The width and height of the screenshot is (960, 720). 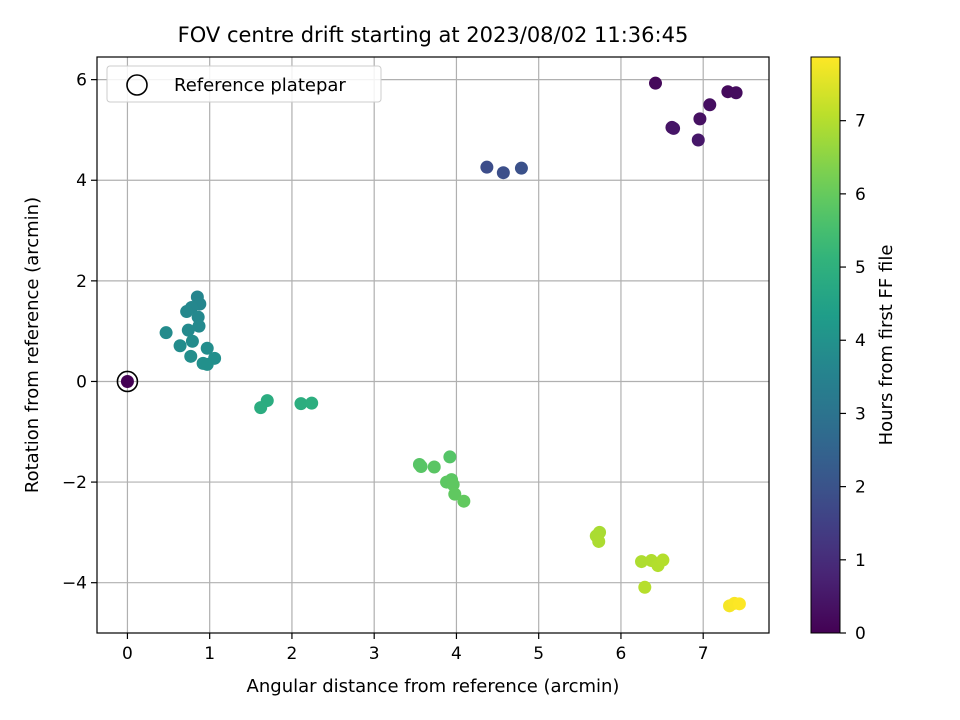 What do you see at coordinates (433, 686) in the screenshot?
I see `x-axis-label: Angular distance from reference (arcmin)` at bounding box center [433, 686].